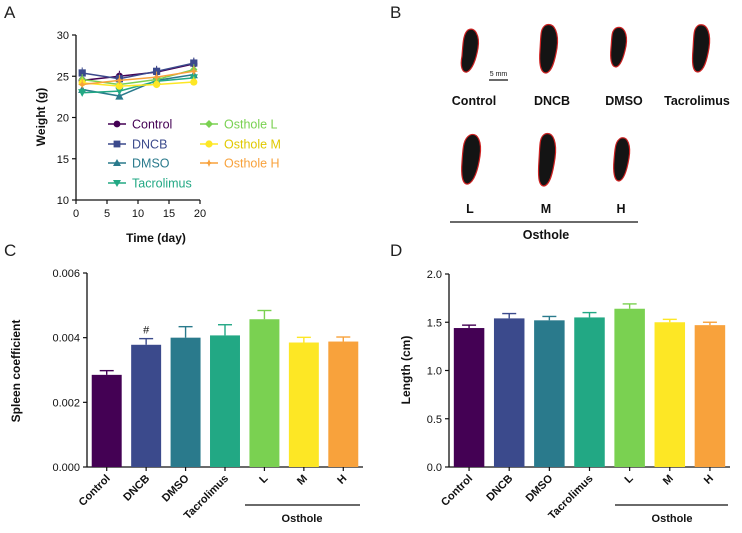 The width and height of the screenshot is (742, 533). Describe the element at coordinates (117, 124) in the screenshot. I see `legend-marker-control` at that location.